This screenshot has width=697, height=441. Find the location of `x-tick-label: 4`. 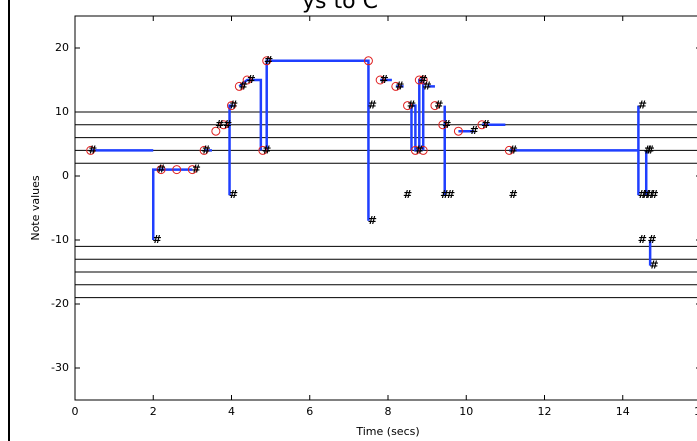

x-tick-label: 4 is located at coordinates (231, 411).